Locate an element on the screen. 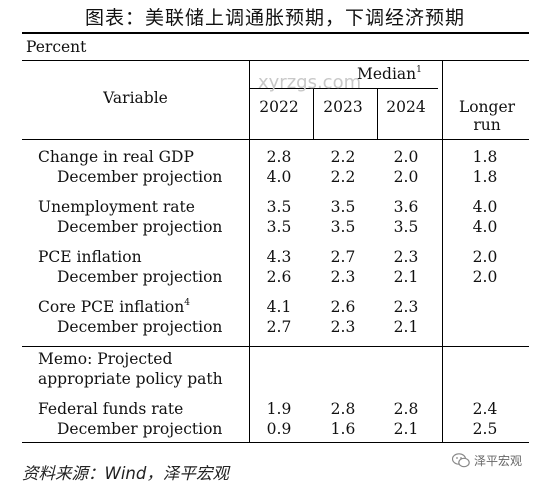  memo-label-line2: appropriate policy path is located at coordinates (130, 379).